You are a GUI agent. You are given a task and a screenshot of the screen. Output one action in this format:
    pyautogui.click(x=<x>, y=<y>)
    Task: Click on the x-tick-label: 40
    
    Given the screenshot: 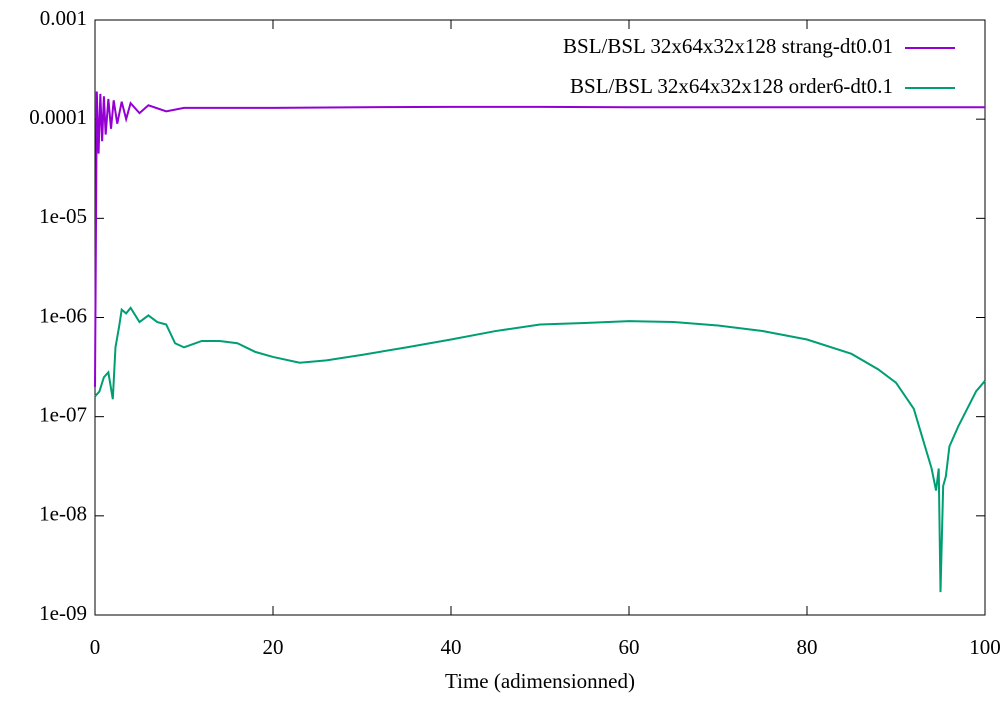 What is the action you would take?
    pyautogui.click(x=451, y=647)
    